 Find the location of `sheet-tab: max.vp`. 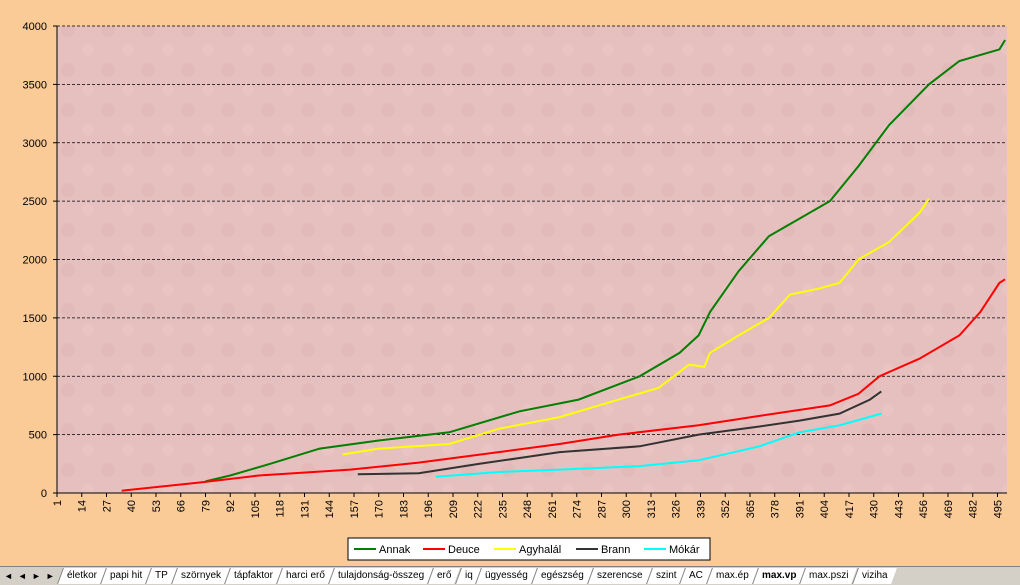

sheet-tab: max.vp is located at coordinates (778, 576).